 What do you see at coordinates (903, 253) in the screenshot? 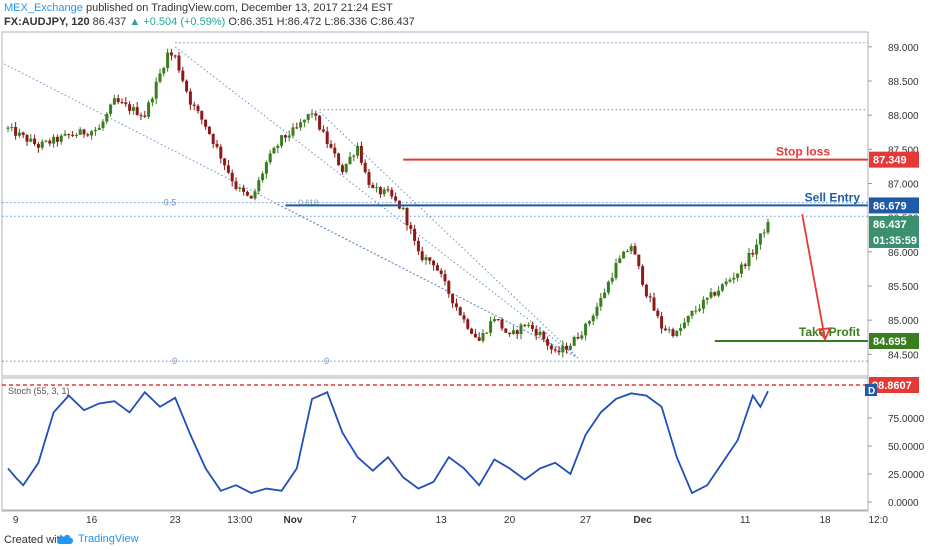
I see `price-tick-label: 86.000` at bounding box center [903, 253].